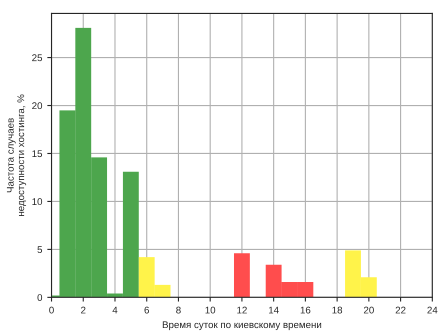  I want to click on y-tick-label: 20, so click(37, 106).